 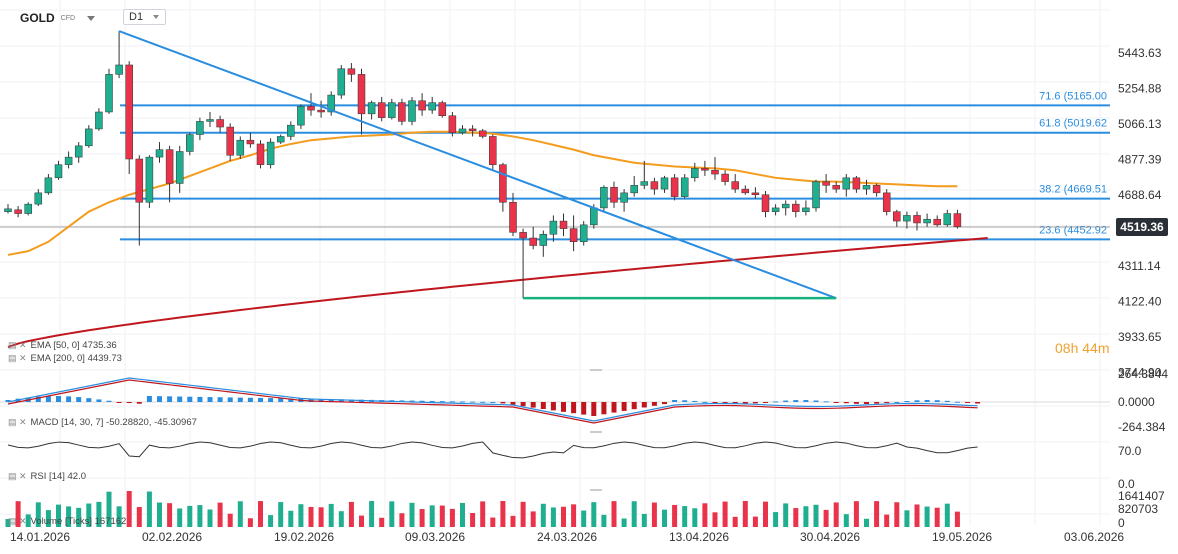 What do you see at coordinates (76, 358) in the screenshot?
I see `ema200-label: EMA [200, 0] 4439.73` at bounding box center [76, 358].